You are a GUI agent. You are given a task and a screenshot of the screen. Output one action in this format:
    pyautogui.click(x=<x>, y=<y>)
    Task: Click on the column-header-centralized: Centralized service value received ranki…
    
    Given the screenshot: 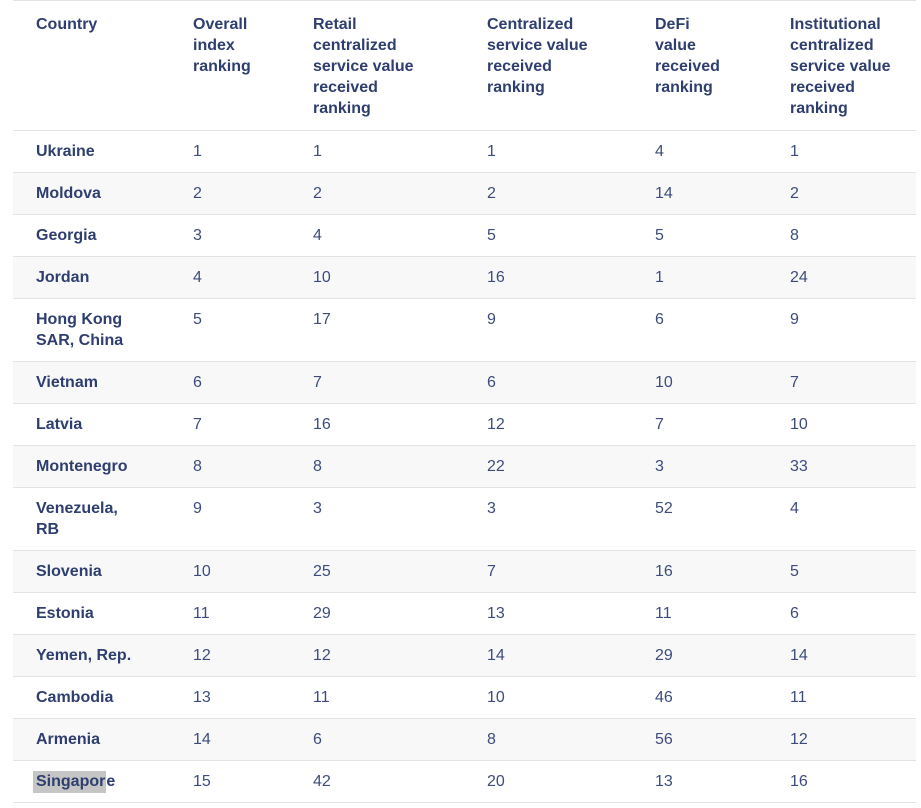 What is the action you would take?
    pyautogui.click(x=537, y=56)
    